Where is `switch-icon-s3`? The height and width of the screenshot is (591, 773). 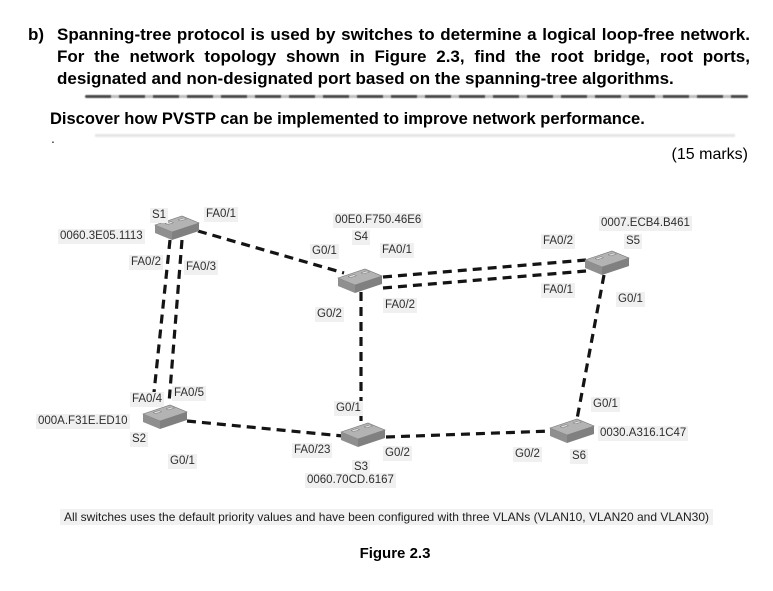 switch-icon-s3 is located at coordinates (363, 434).